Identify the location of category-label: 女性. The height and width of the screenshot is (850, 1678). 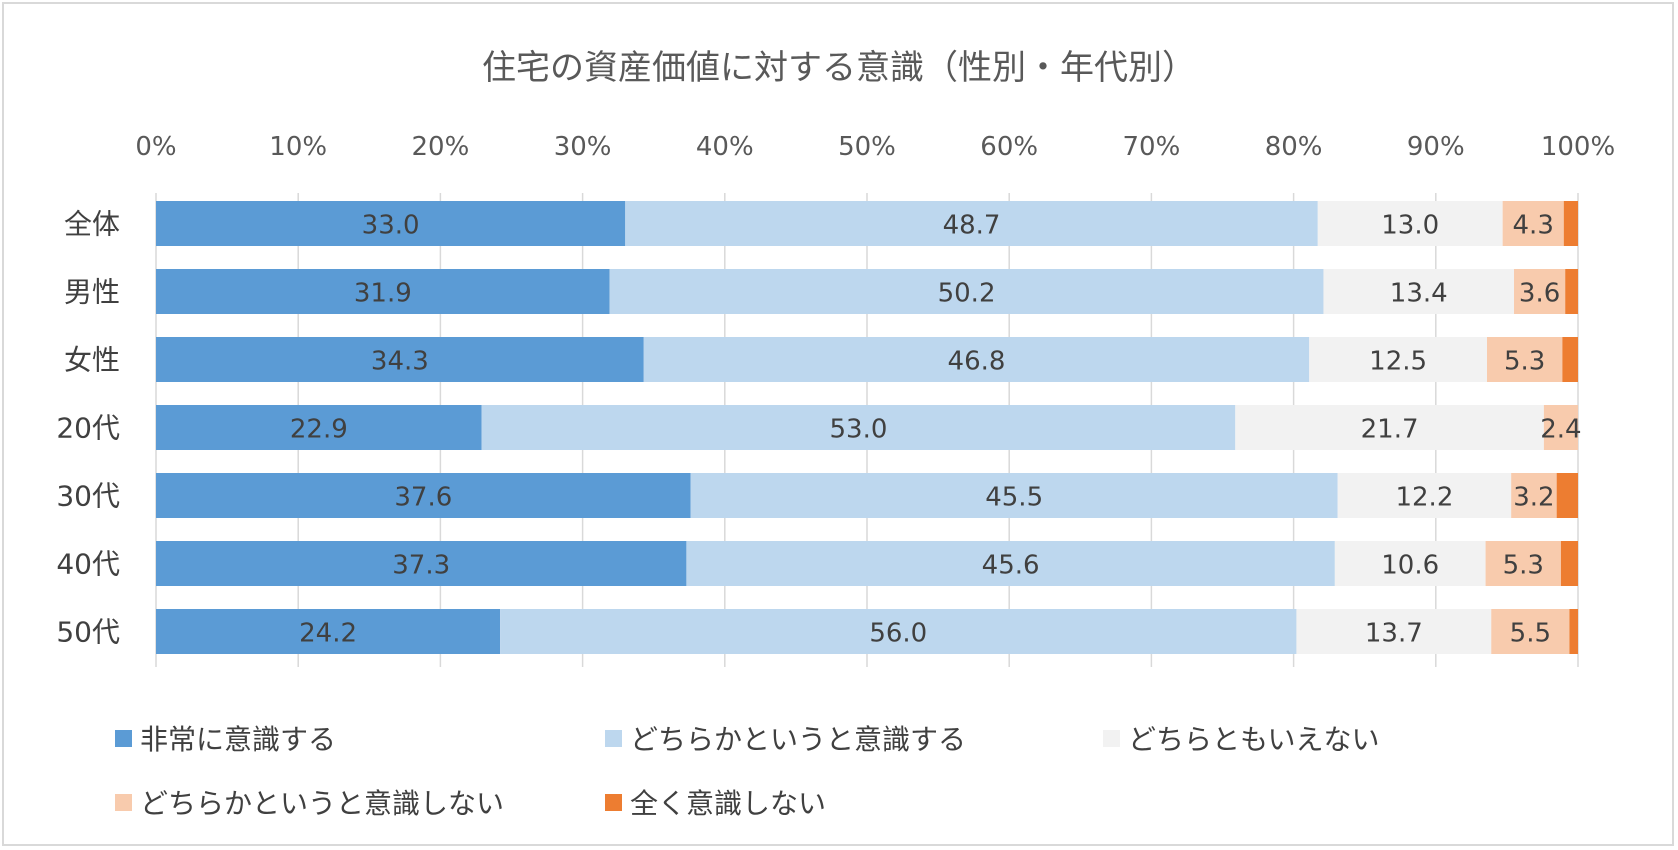
(92, 360).